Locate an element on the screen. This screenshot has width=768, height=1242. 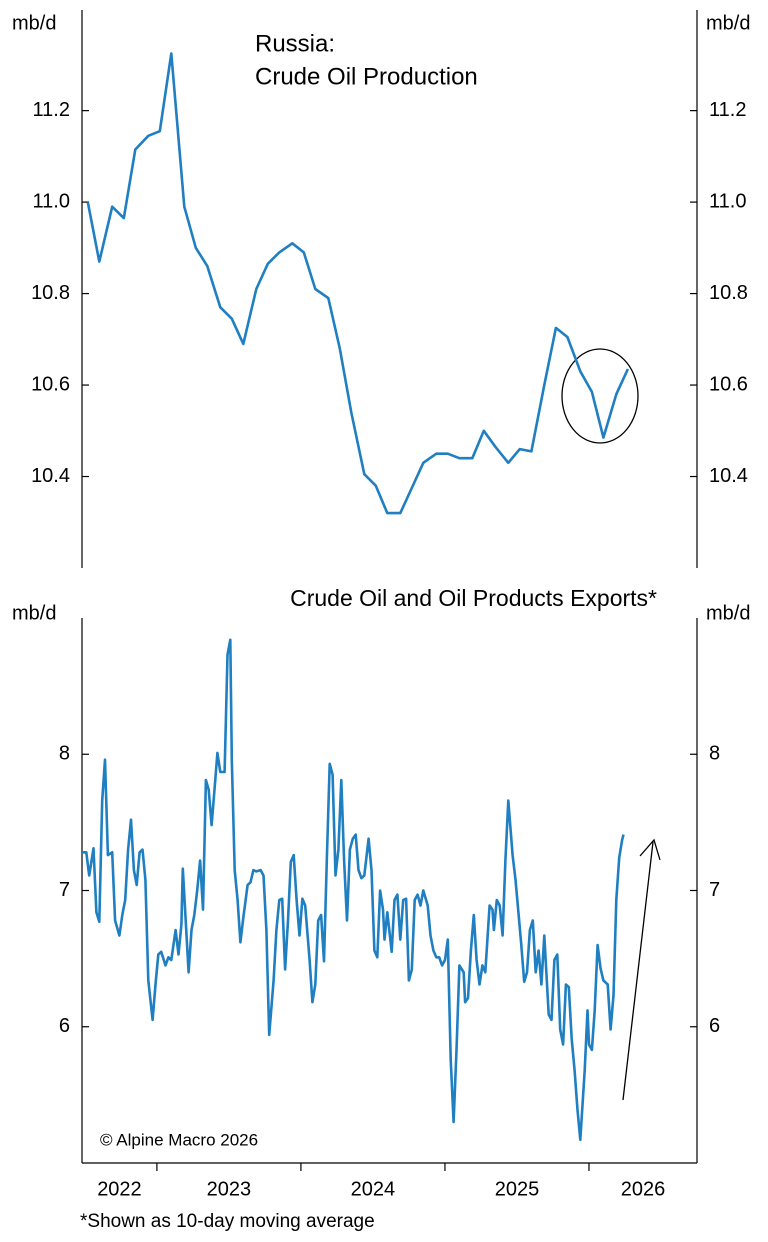
x-tick-label: 2023 is located at coordinates (229, 1189).